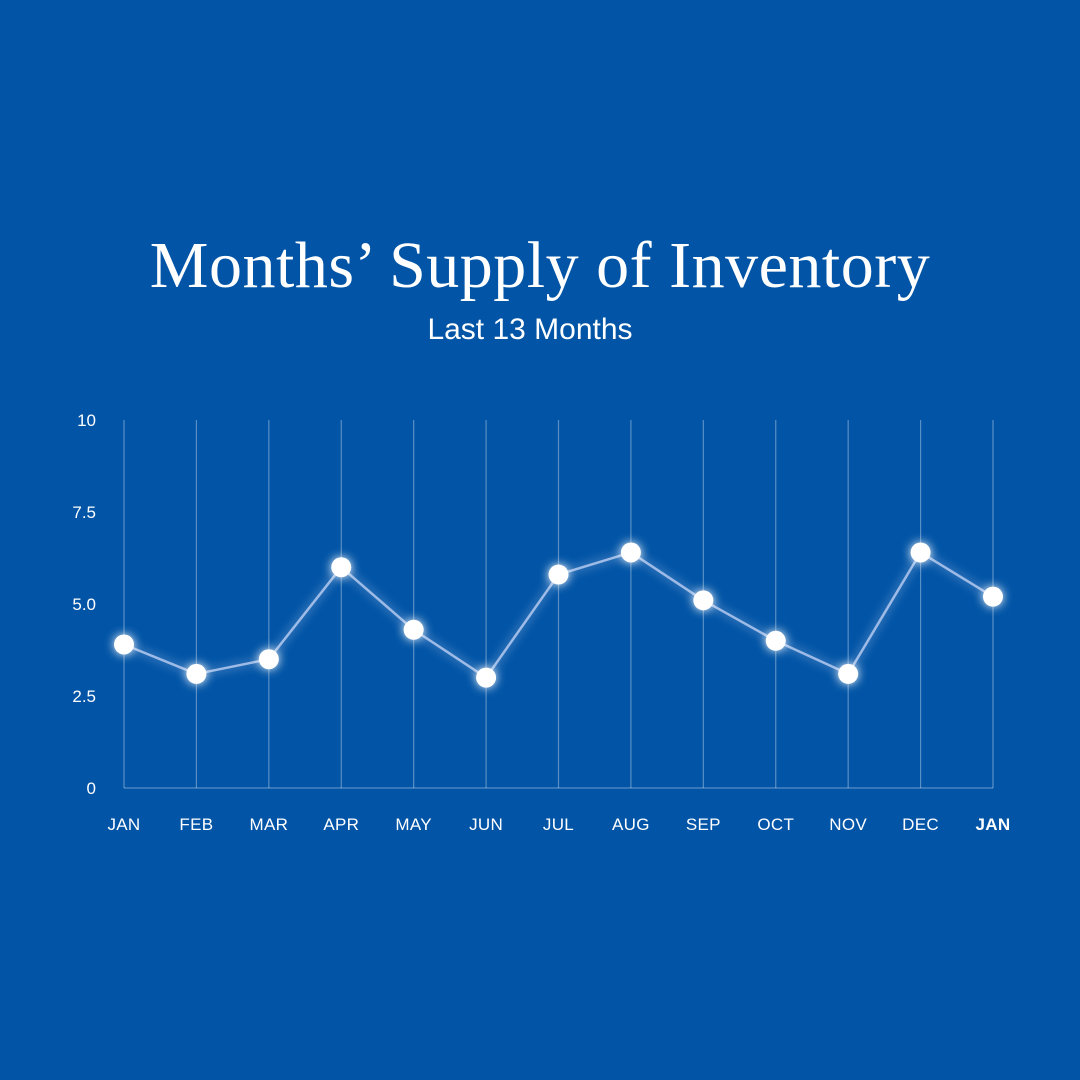 This screenshot has width=1080, height=1080. I want to click on x-tick-label: APR, so click(341, 824).